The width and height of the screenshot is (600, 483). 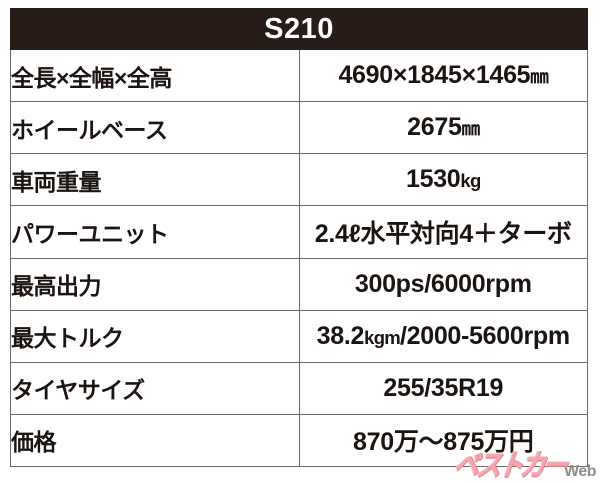 I want to click on table-row: ホイールベース 2675㎜, so click(x=299, y=128).